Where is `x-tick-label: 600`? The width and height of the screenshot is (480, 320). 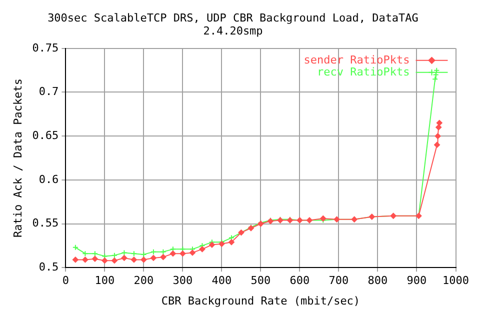
x-tick-label: 600 is located at coordinates (300, 281).